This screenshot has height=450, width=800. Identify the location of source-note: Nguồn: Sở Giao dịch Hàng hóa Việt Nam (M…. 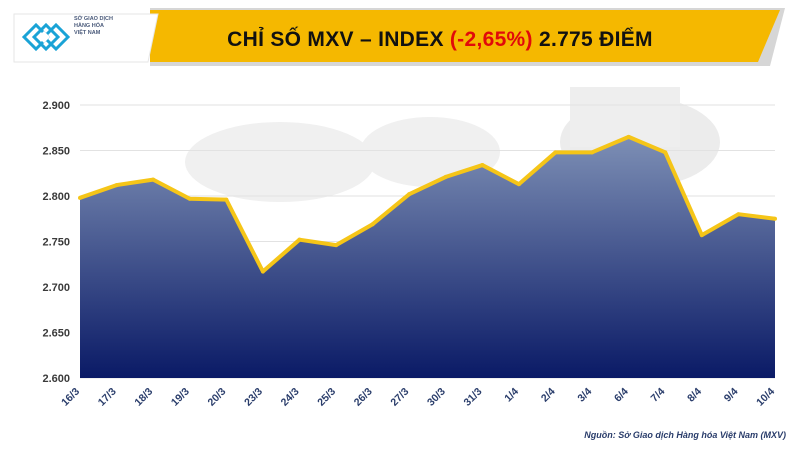
(685, 435).